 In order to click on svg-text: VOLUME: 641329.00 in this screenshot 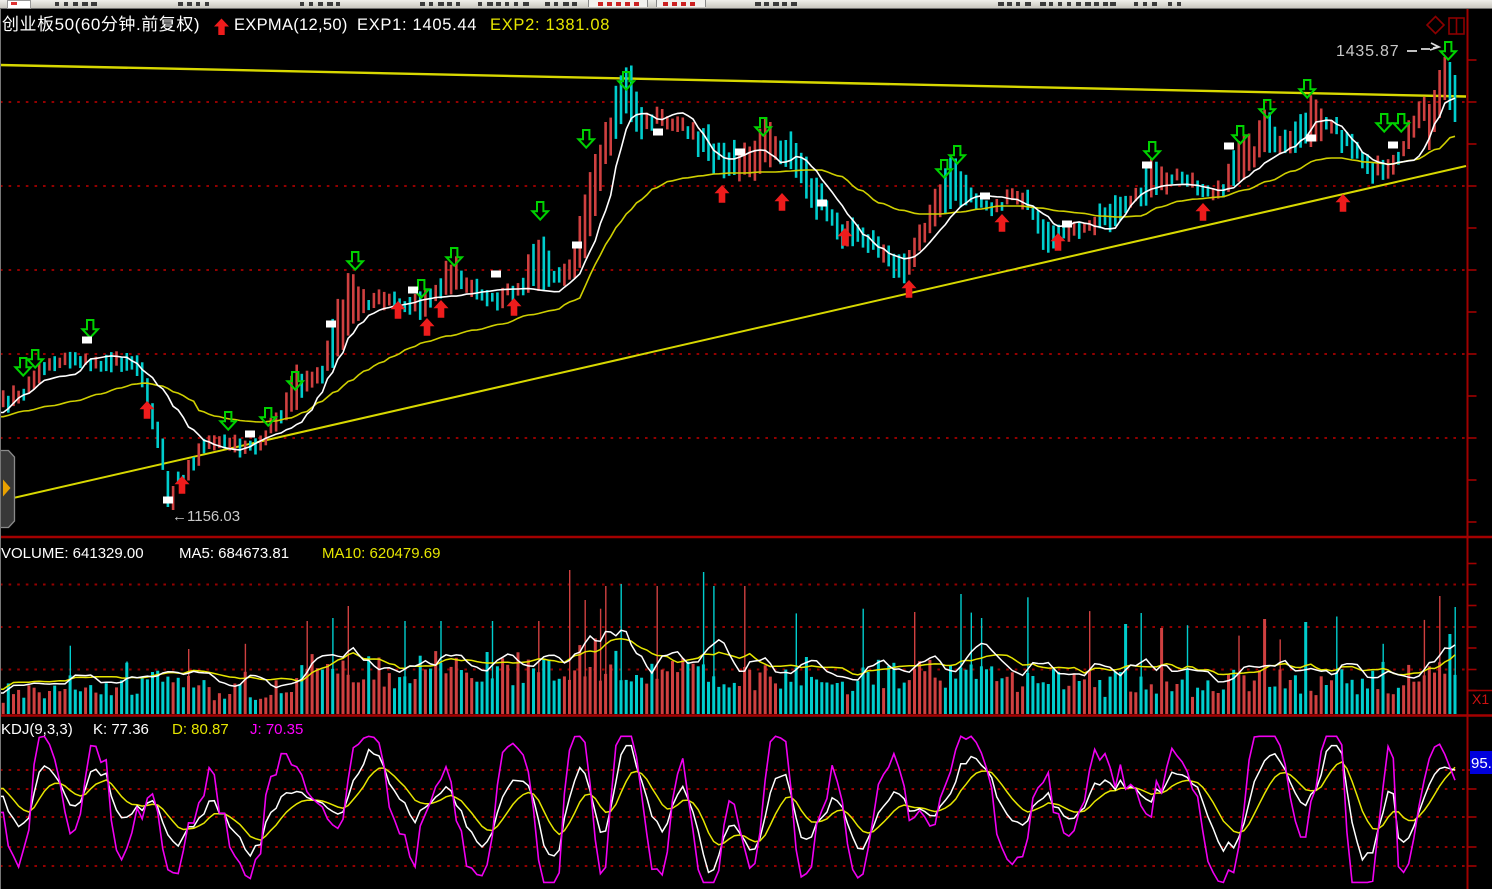, I will do `click(72, 553)`.